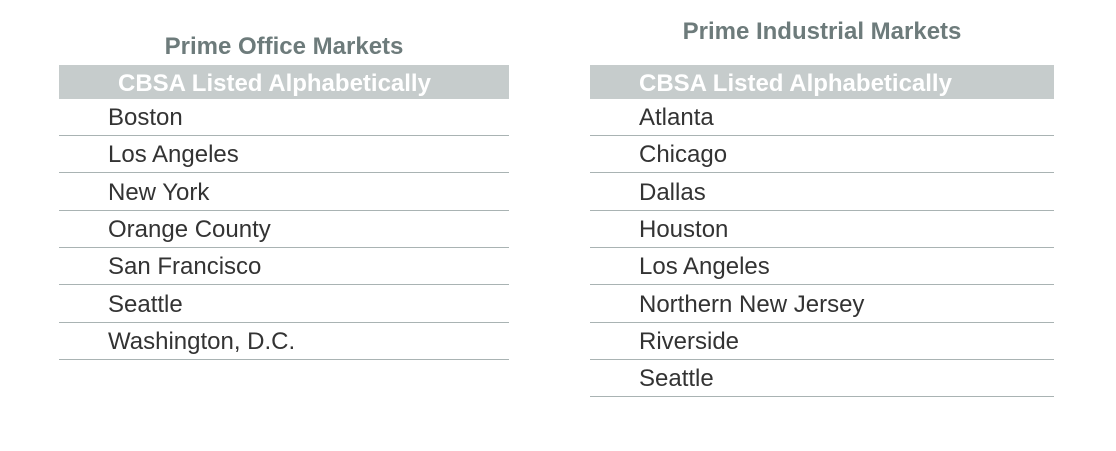  Describe the element at coordinates (284, 46) in the screenshot. I see `table-title: Prime Office Markets` at that location.